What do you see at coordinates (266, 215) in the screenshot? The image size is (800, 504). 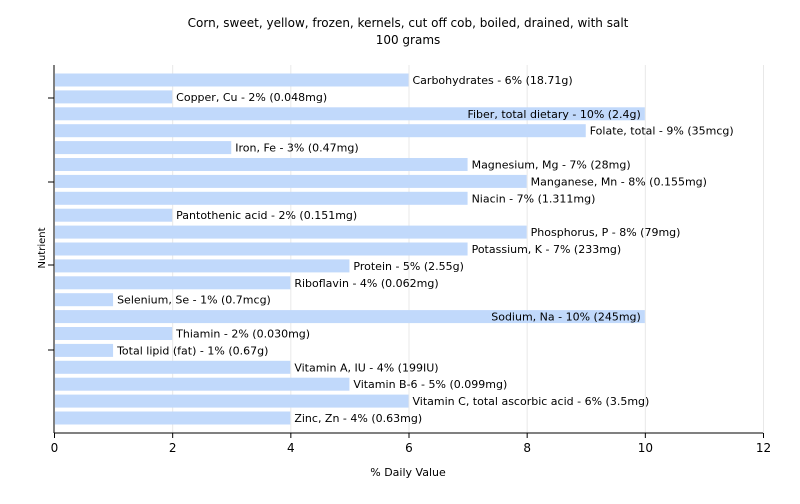 I see `bar-label: Pantothenic acid - 2% (0.151mg)` at bounding box center [266, 215].